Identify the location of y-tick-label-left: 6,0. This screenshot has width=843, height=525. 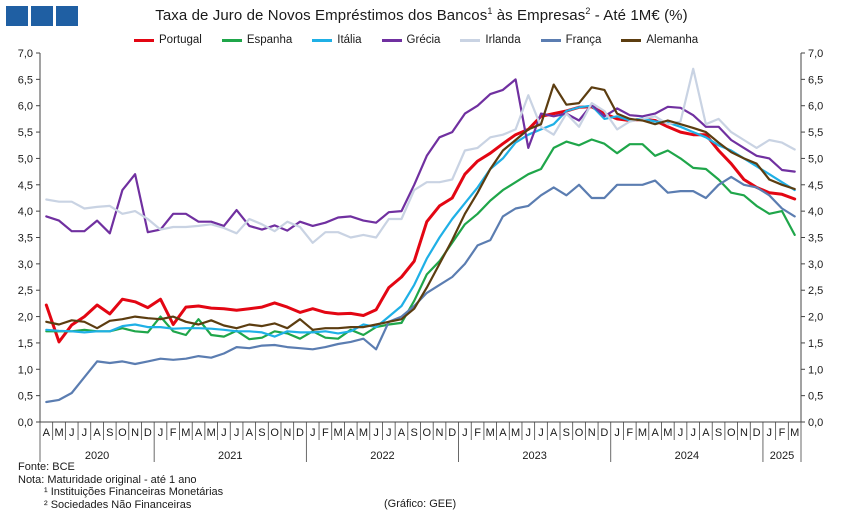
(25, 107).